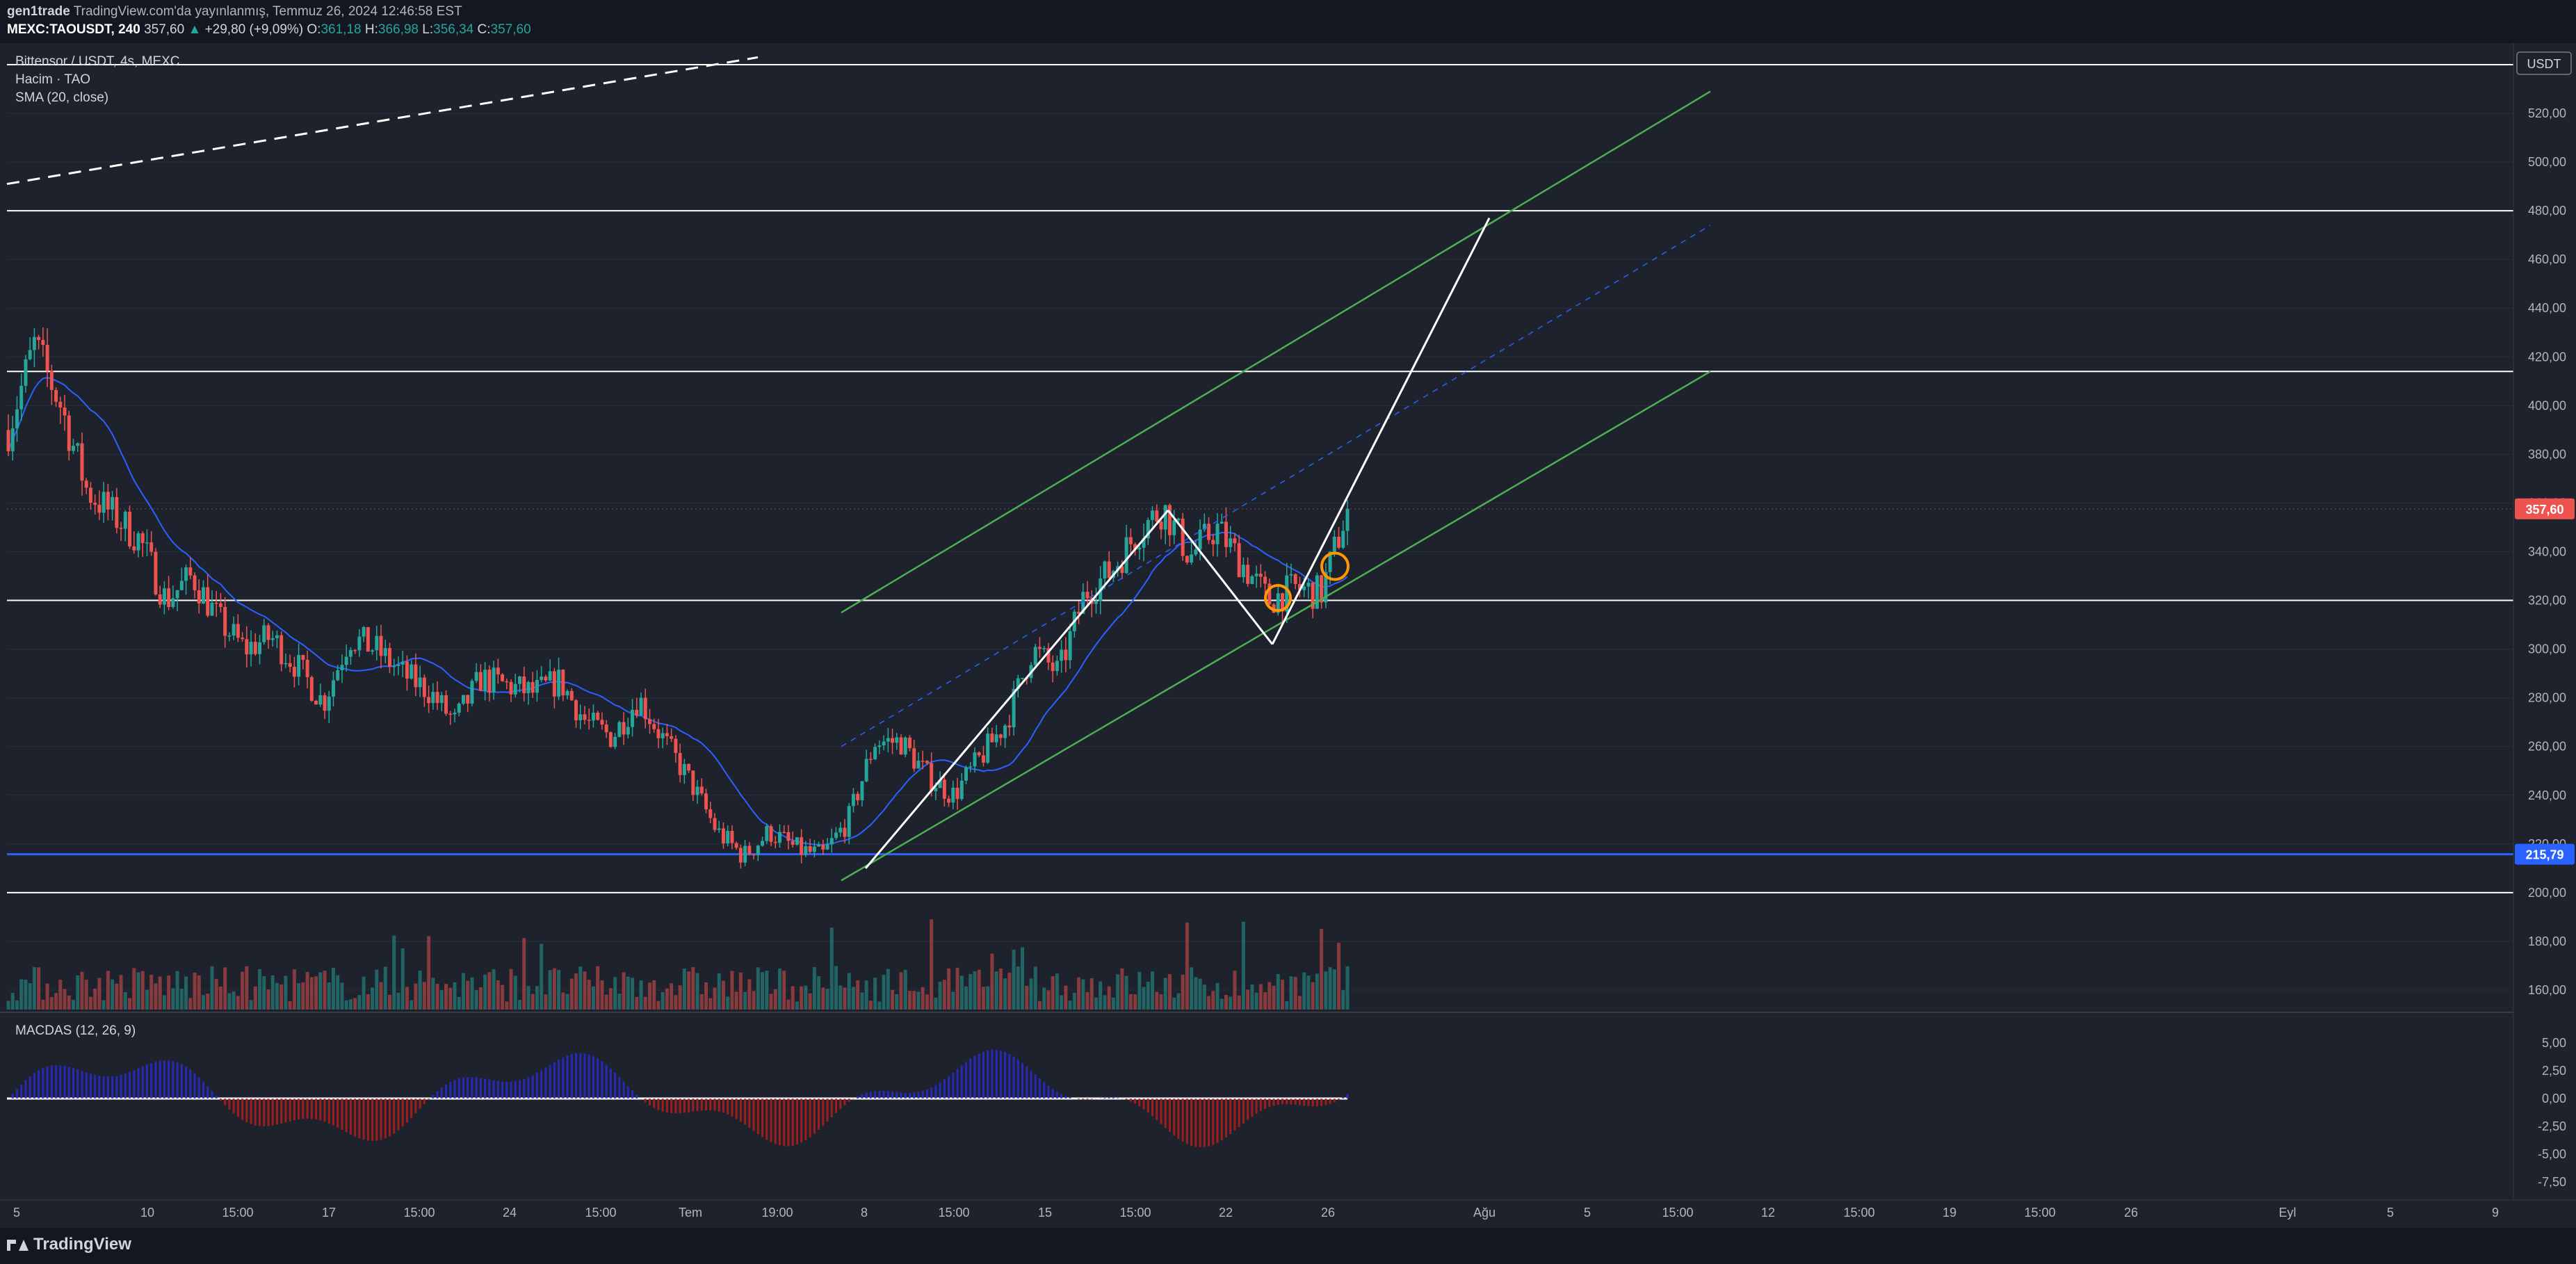  I want to click on time-tick-label: 15:00, so click(1858, 1213).